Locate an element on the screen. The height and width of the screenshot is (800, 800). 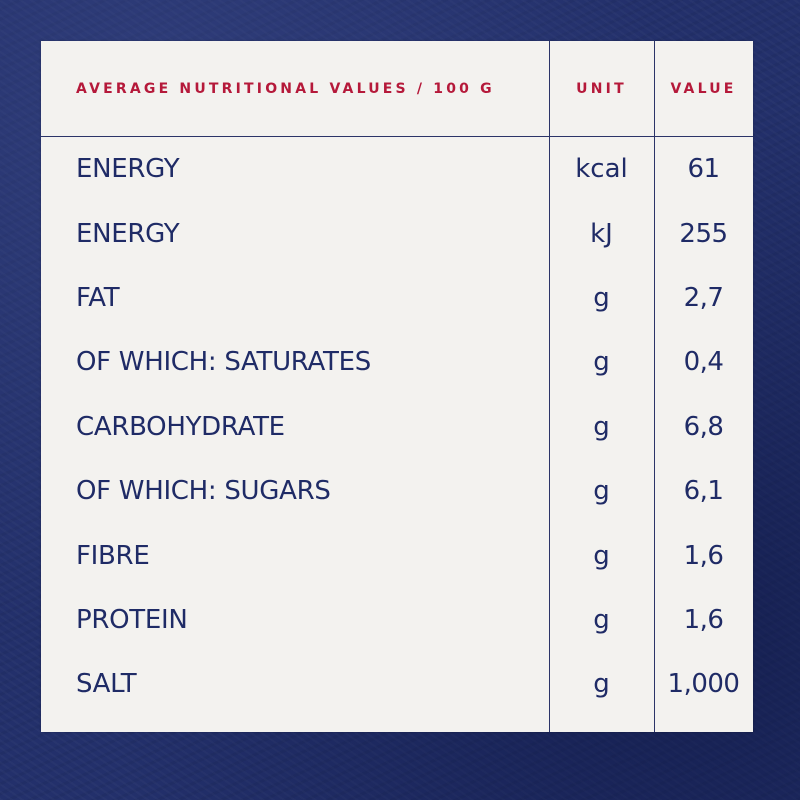
nutrient-value: 1,000 is located at coordinates (703, 684).